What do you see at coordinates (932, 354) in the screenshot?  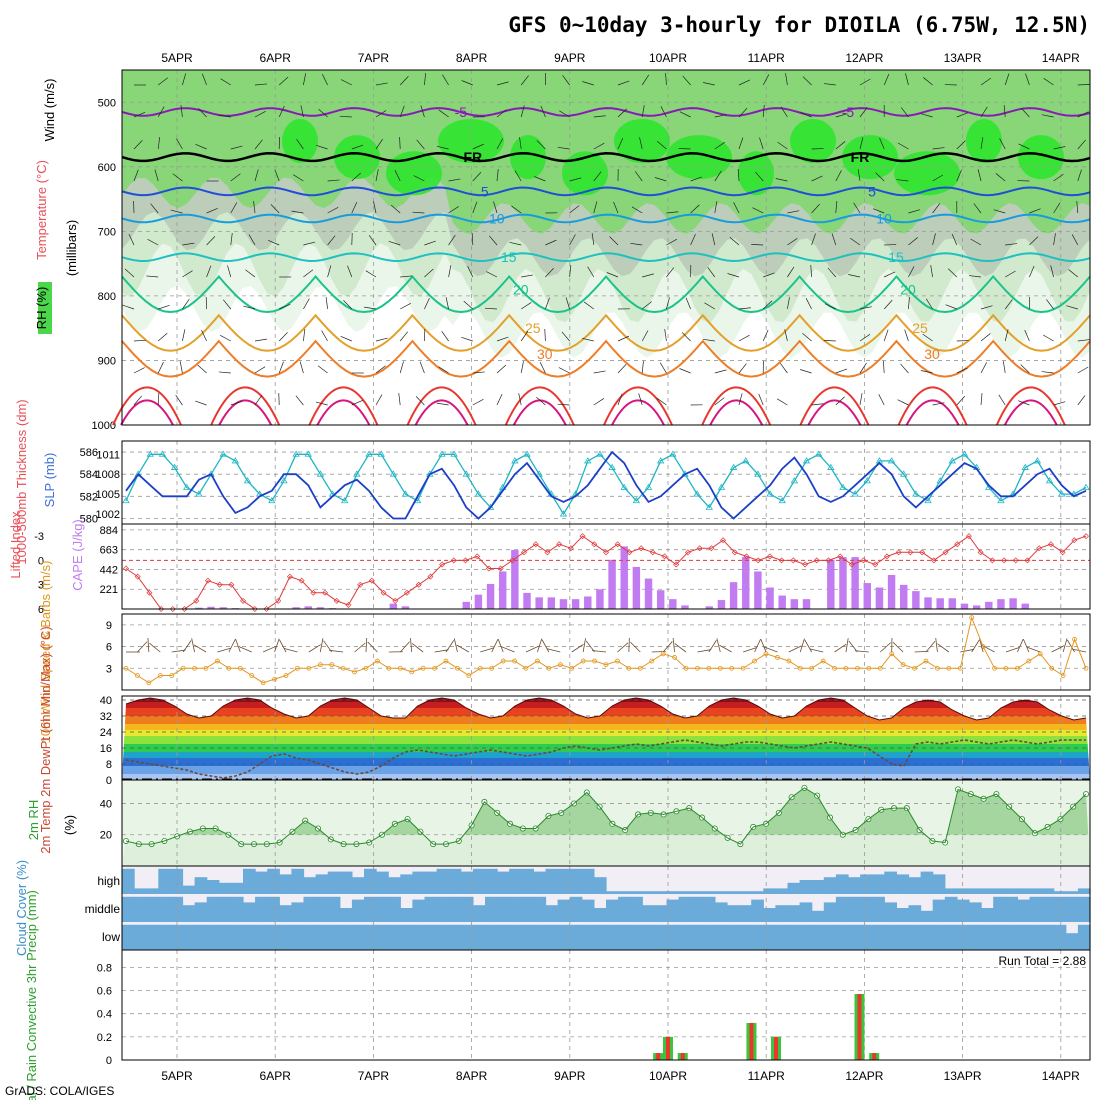 I see `isotherm-label-30-1: 30` at bounding box center [932, 354].